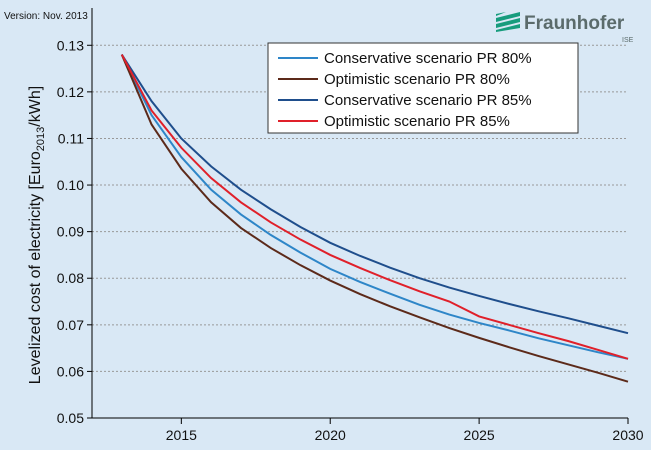 The height and width of the screenshot is (450, 651). I want to click on logo: Fraunhofer, so click(574, 23).